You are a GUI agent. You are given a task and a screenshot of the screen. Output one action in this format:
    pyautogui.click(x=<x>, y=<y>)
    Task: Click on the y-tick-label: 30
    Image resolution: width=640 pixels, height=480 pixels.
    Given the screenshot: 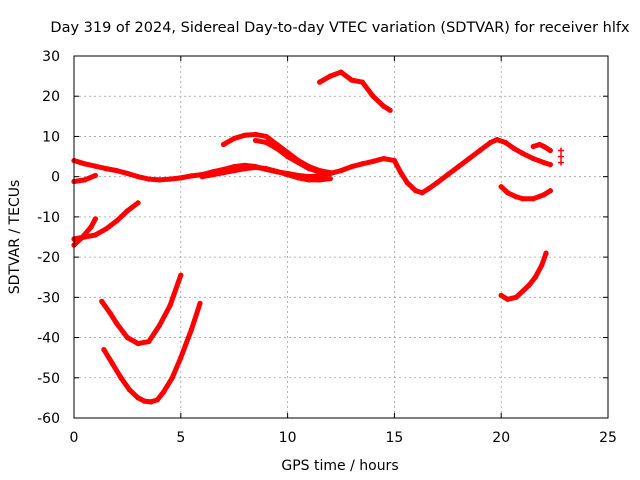 What is the action you would take?
    pyautogui.click(x=51, y=57)
    